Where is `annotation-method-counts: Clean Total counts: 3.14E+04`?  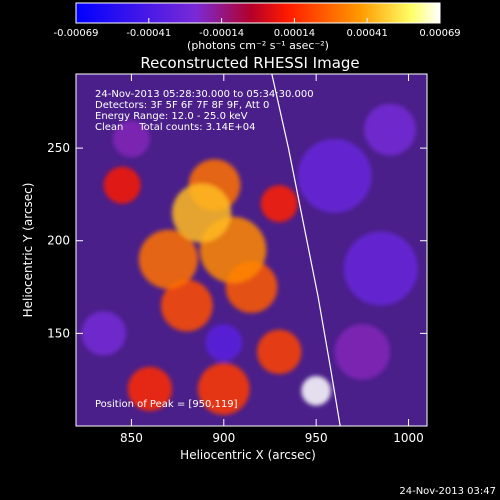
annotation-method-counts: Clean Total counts: 3.14E+04 is located at coordinates (175, 127).